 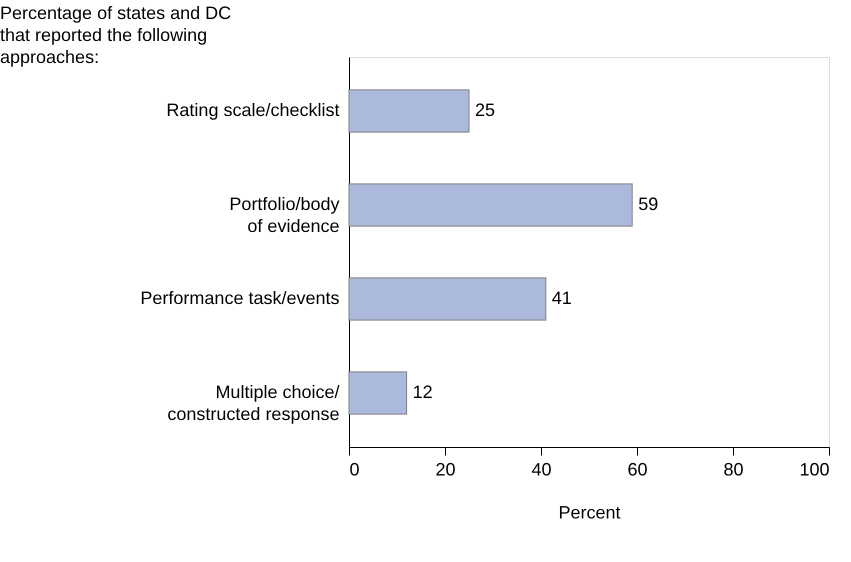 What do you see at coordinates (422, 392) in the screenshot?
I see `data-label: 12` at bounding box center [422, 392].